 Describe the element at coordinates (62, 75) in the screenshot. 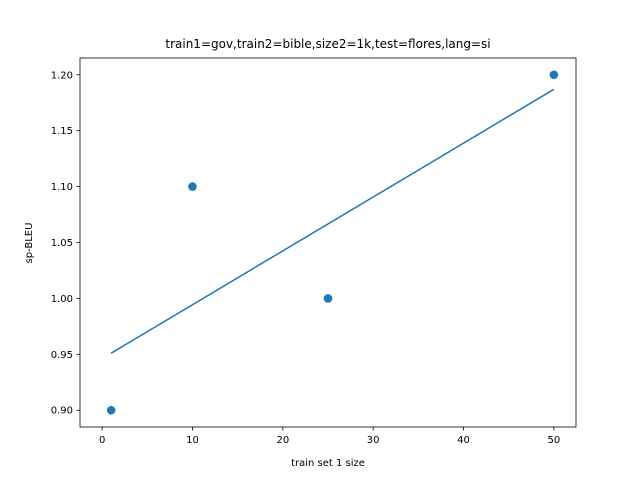

I see `y-tick-label: 1.20` at that location.